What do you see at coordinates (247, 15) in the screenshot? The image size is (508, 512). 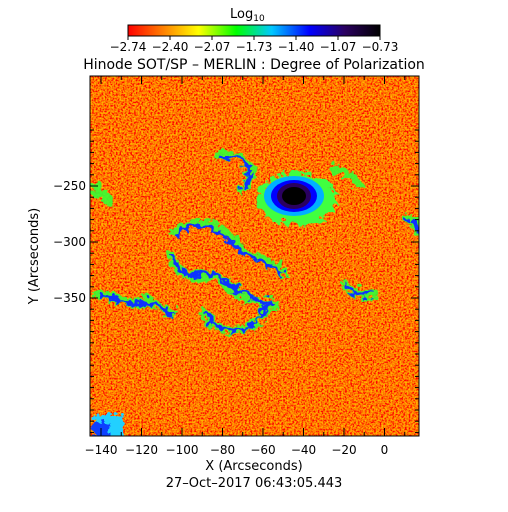 I see `colorbar-label: Log10` at bounding box center [247, 15].